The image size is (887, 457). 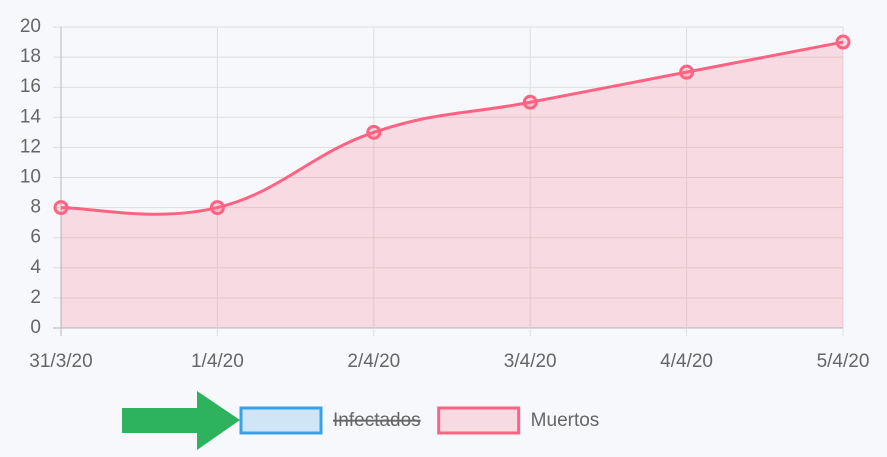 What do you see at coordinates (30, 26) in the screenshot?
I see `y-tick-label: 20` at bounding box center [30, 26].